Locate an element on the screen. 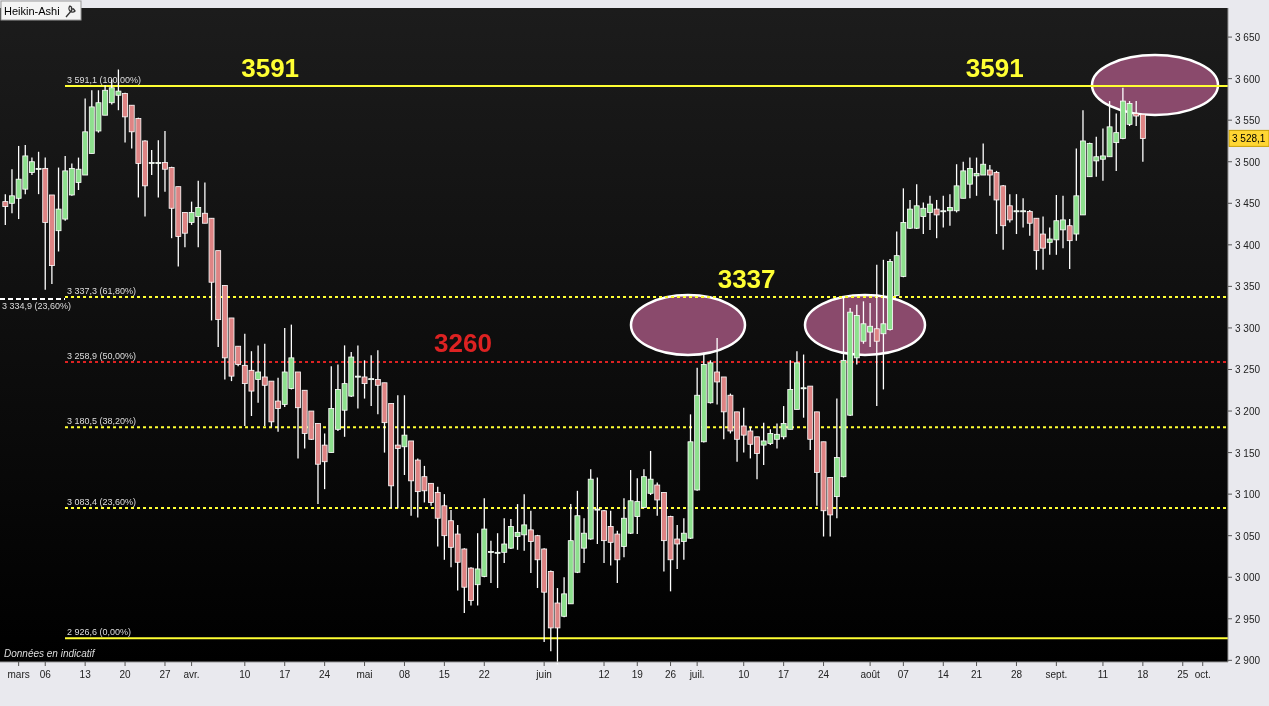 This screenshot has height=706, width=1269. y-tick-label: 3 200 is located at coordinates (1248, 412).